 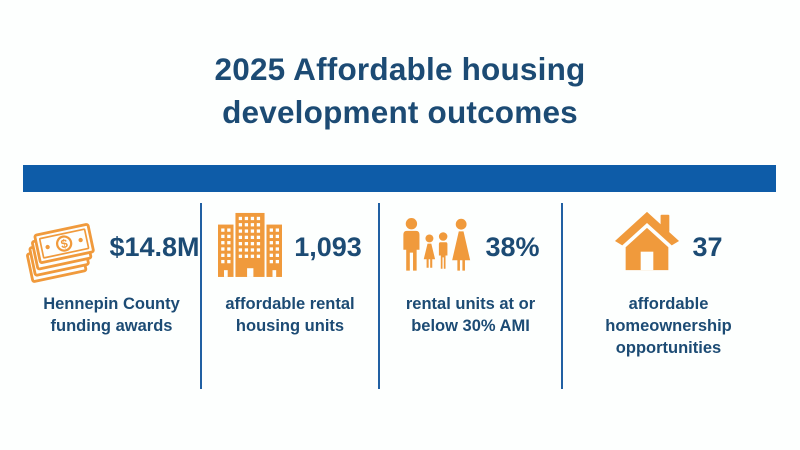 What do you see at coordinates (154, 246) in the screenshot?
I see `stat-value: $14.8M` at bounding box center [154, 246].